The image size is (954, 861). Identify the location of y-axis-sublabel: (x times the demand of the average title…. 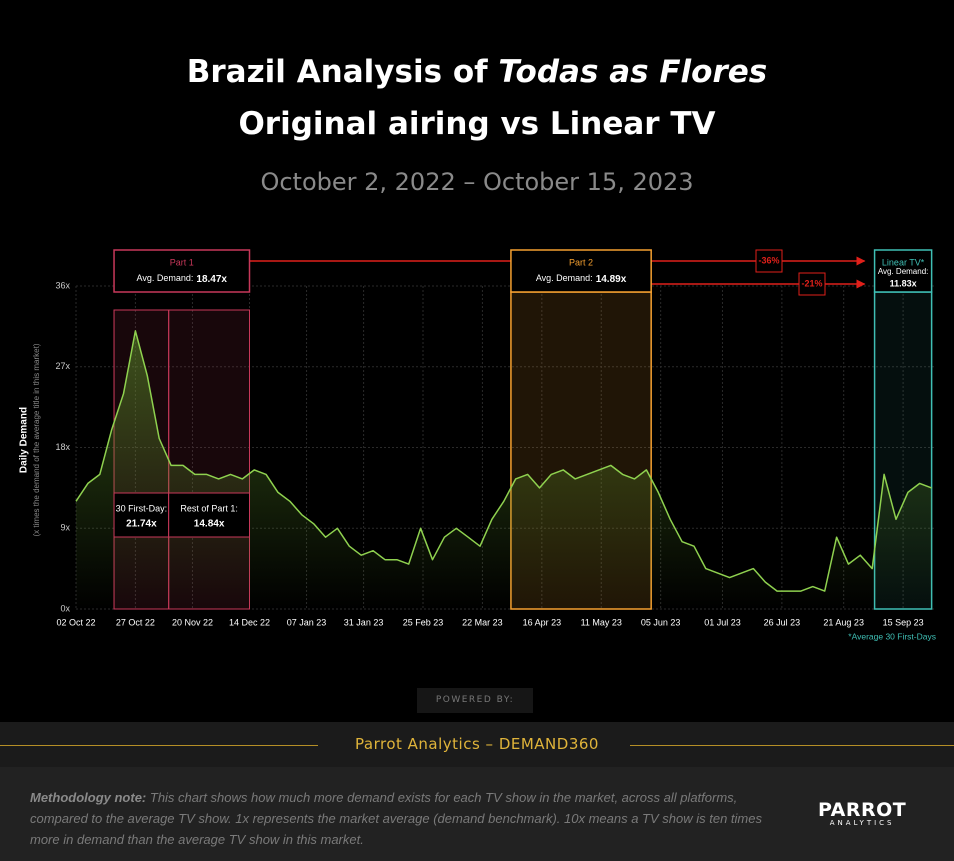
(36, 439).